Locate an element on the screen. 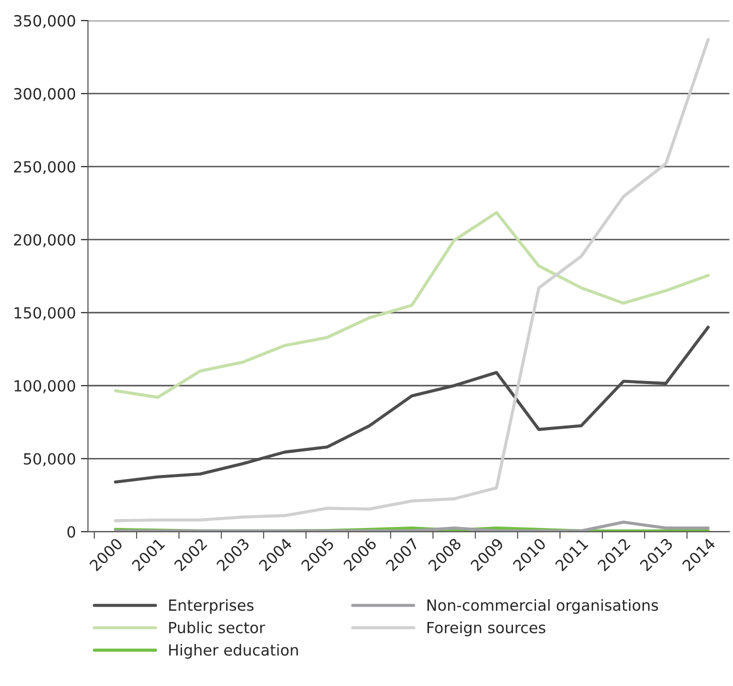 The height and width of the screenshot is (686, 733). y-tick-label: 350,000 is located at coordinates (45, 21).